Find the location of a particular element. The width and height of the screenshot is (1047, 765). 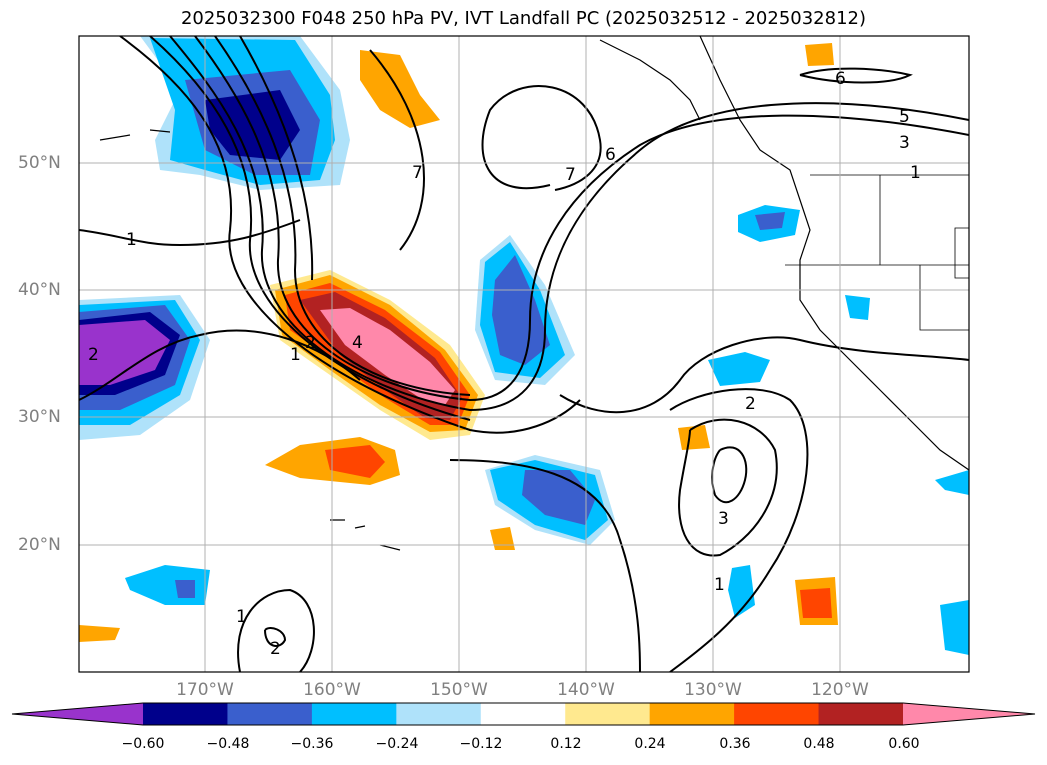

lon-label: 150°W is located at coordinates (459, 690).